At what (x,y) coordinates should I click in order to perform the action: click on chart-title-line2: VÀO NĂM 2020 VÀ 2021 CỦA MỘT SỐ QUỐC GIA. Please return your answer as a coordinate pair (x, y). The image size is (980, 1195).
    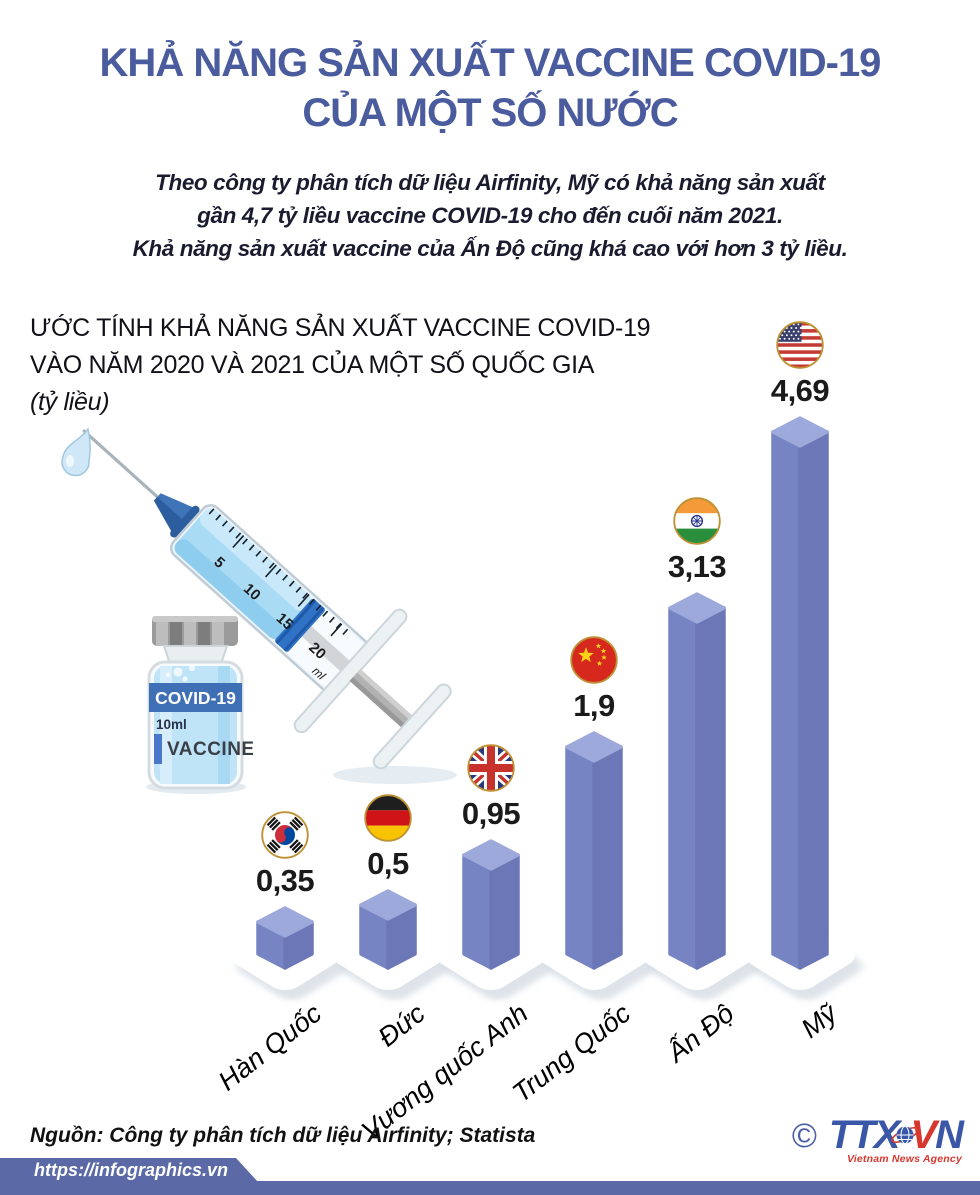
    Looking at the image, I should click on (312, 365).